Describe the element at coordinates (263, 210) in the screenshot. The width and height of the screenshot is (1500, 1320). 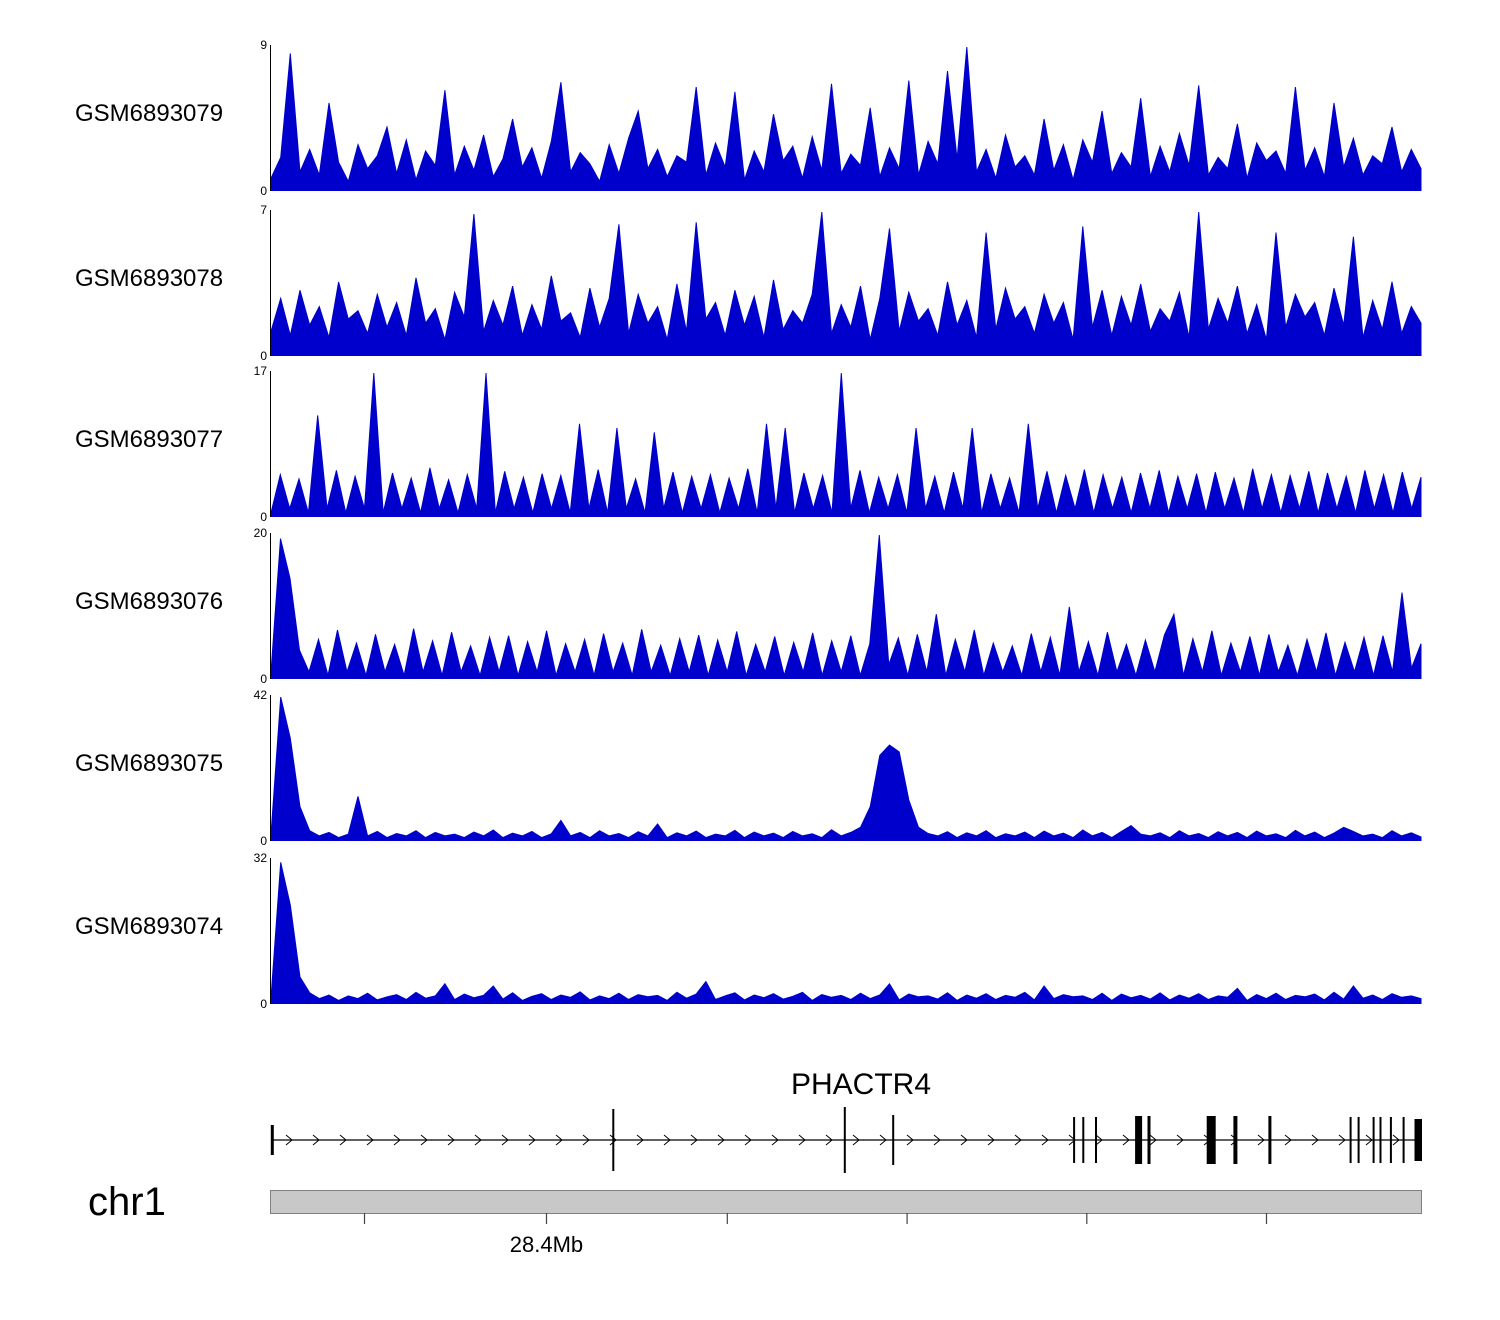
I see `y-axis-max-label: 7` at that location.